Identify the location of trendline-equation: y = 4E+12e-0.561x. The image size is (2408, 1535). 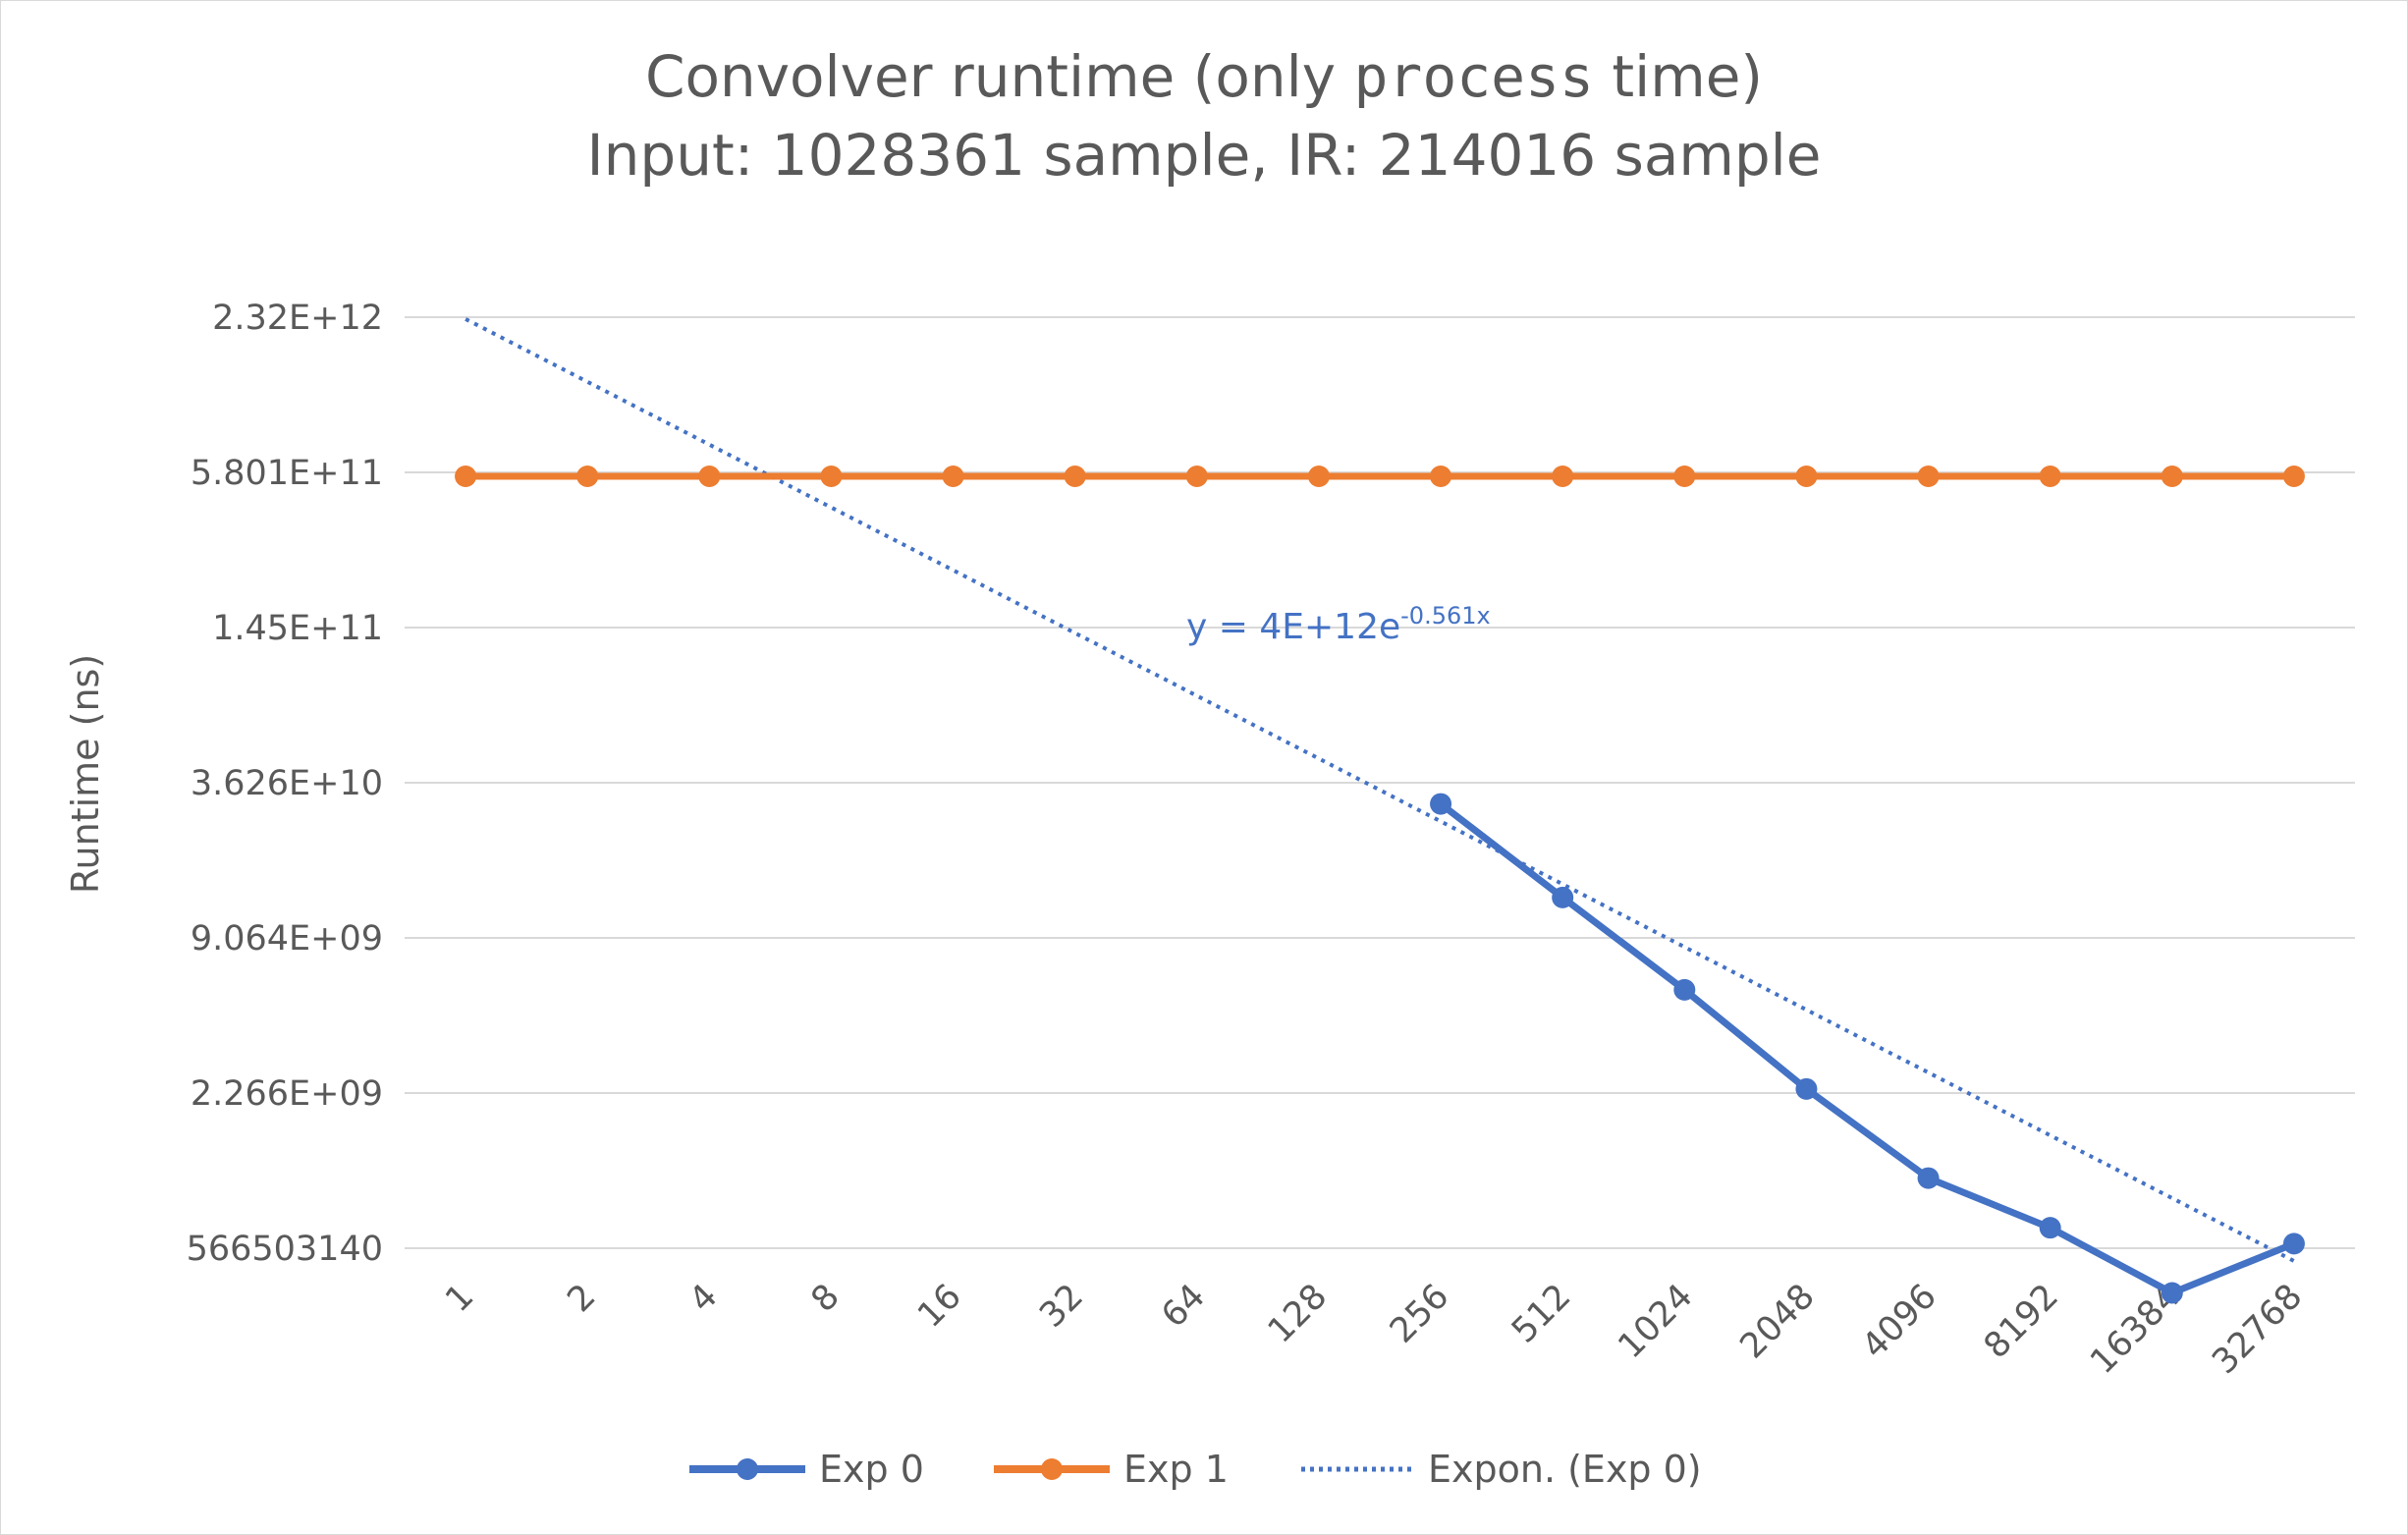
(1338, 624).